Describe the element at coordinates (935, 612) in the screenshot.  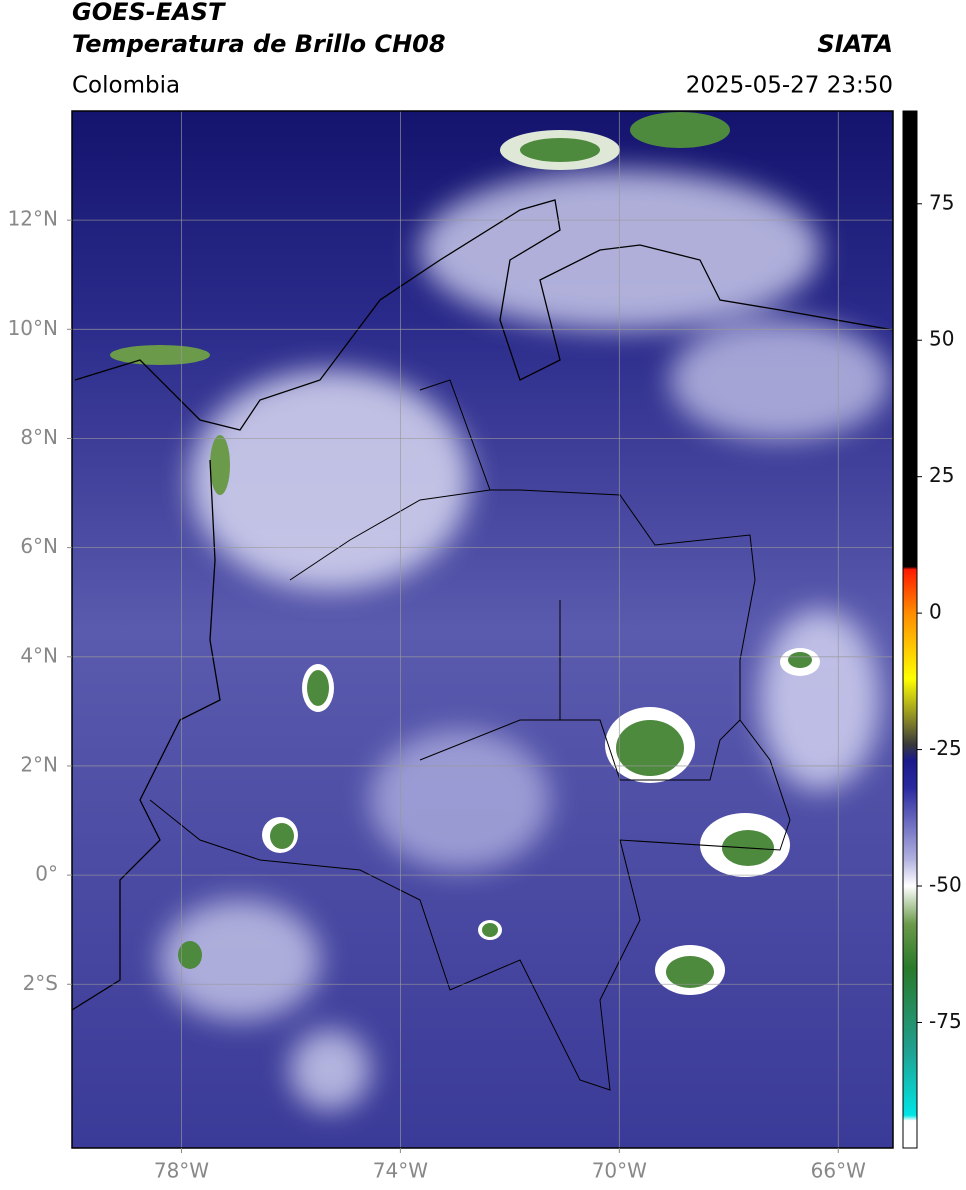
I see `colorbar-tick-label: 0` at that location.